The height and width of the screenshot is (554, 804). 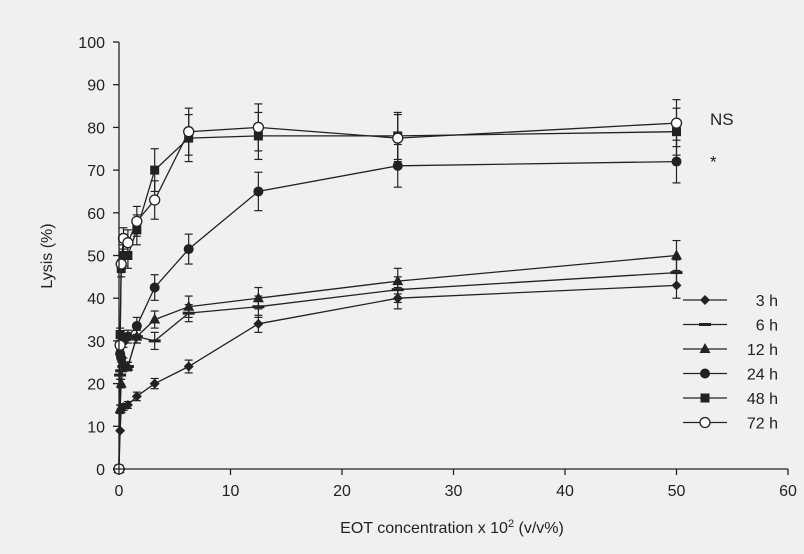 I want to click on legend-label: 12 h, so click(x=762, y=350).